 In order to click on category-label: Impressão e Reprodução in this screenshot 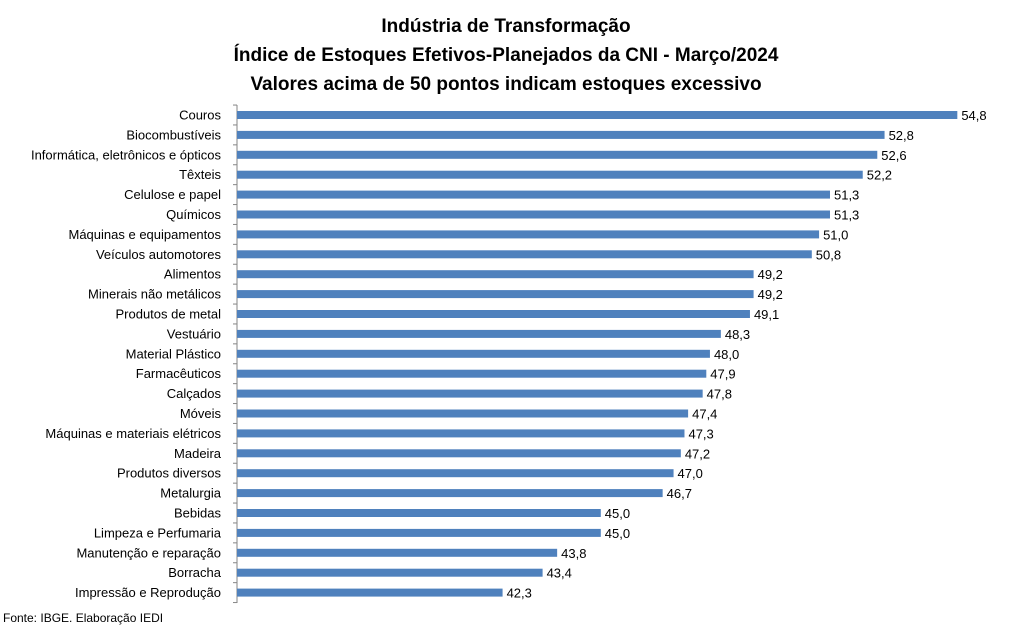, I will do `click(148, 592)`.